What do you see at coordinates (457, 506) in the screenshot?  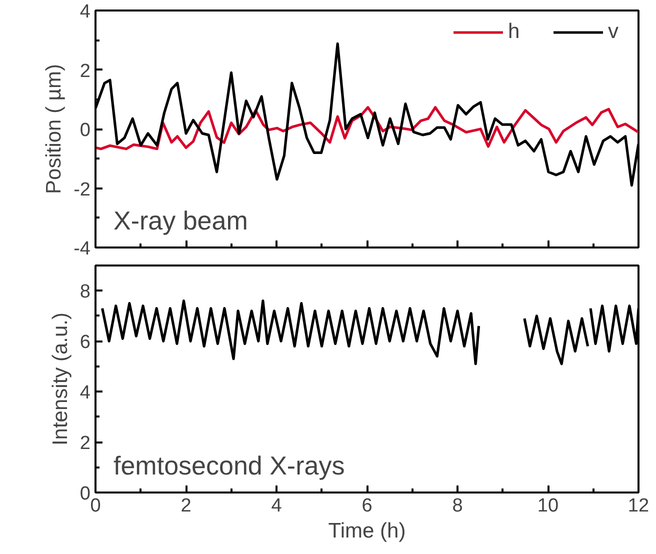 I see `x-tick-label: 8` at bounding box center [457, 506].